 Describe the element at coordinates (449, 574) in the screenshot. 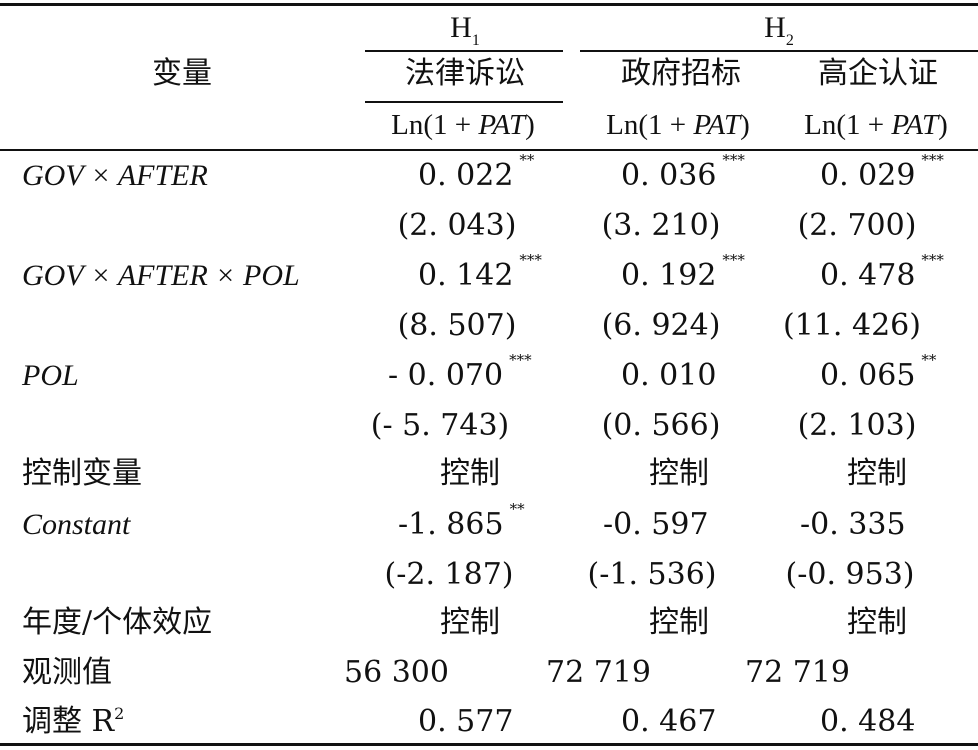

I see `row8-col1-tstat: (-2. 187)` at that location.